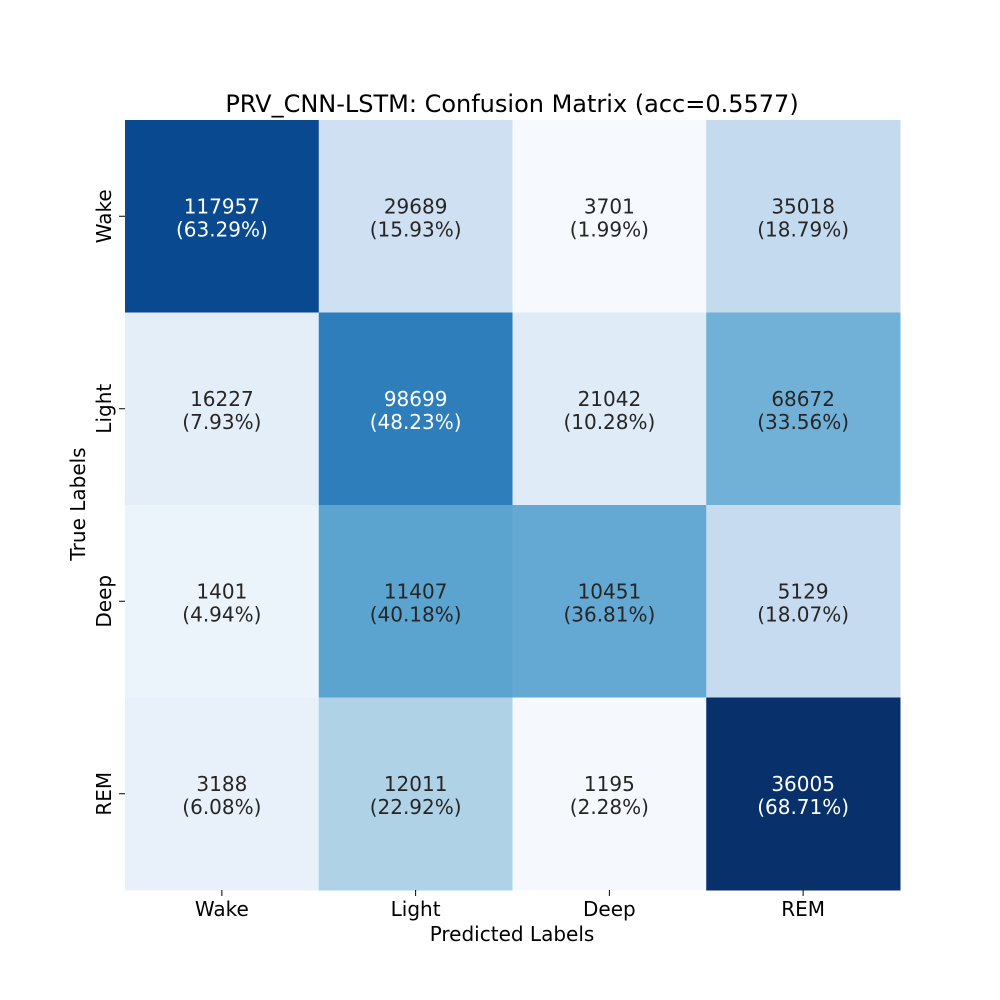  I want to click on cell-percent-3-3: (68.71%), so click(803, 807).